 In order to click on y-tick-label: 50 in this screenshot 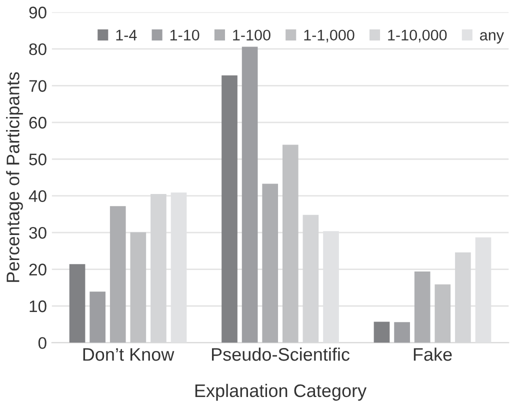, I will do `click(37, 160)`.